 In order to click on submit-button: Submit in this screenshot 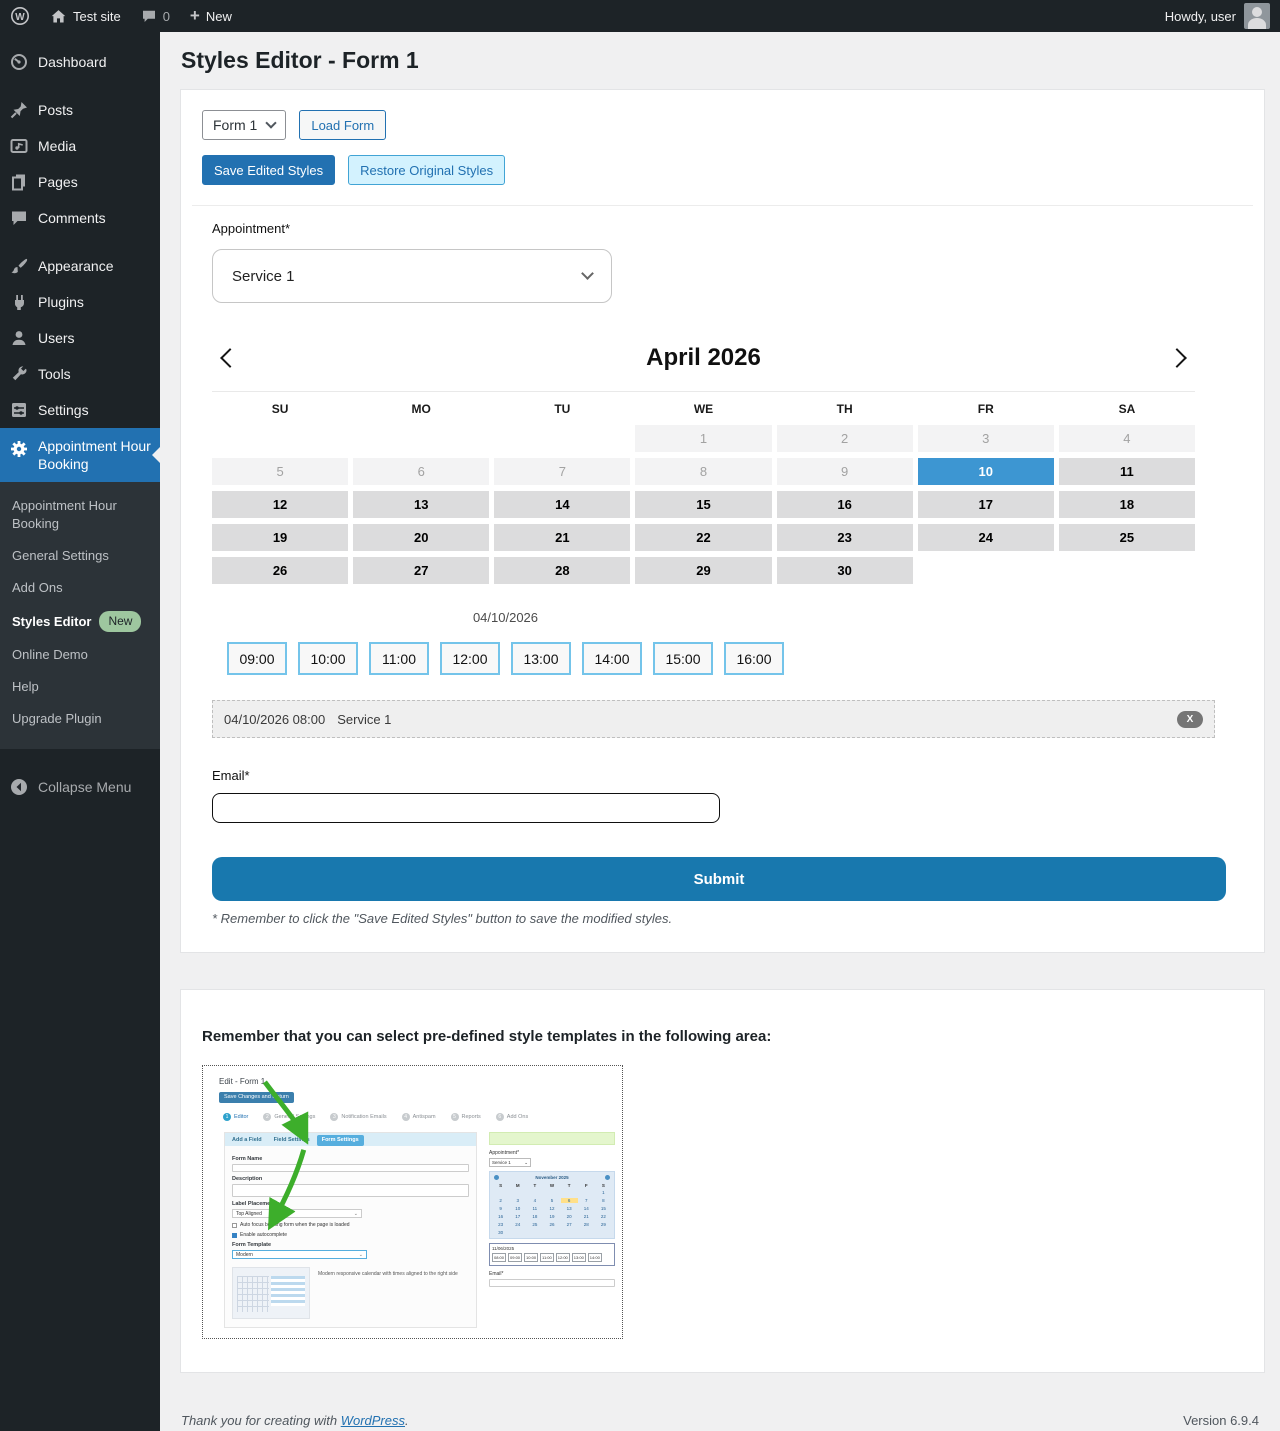, I will do `click(719, 879)`.